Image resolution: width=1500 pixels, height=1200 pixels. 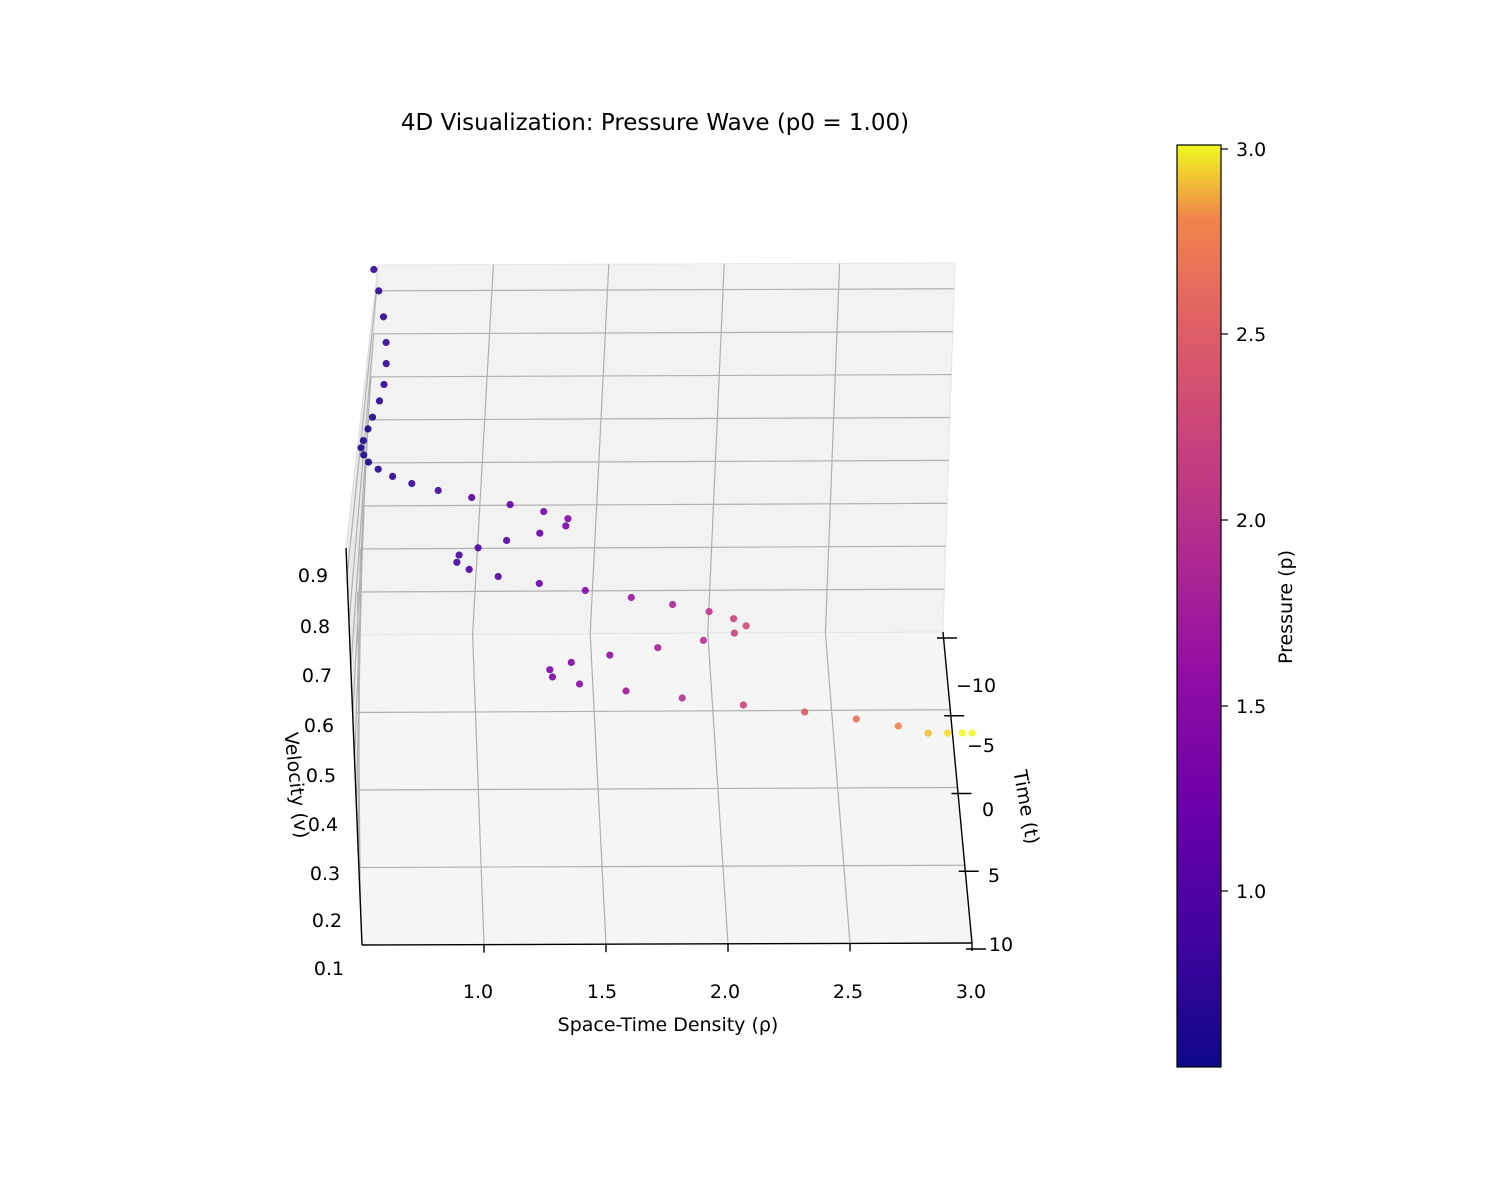 I want to click on x-axis-label: Space-Time Density (ρ), so click(x=668, y=1025).